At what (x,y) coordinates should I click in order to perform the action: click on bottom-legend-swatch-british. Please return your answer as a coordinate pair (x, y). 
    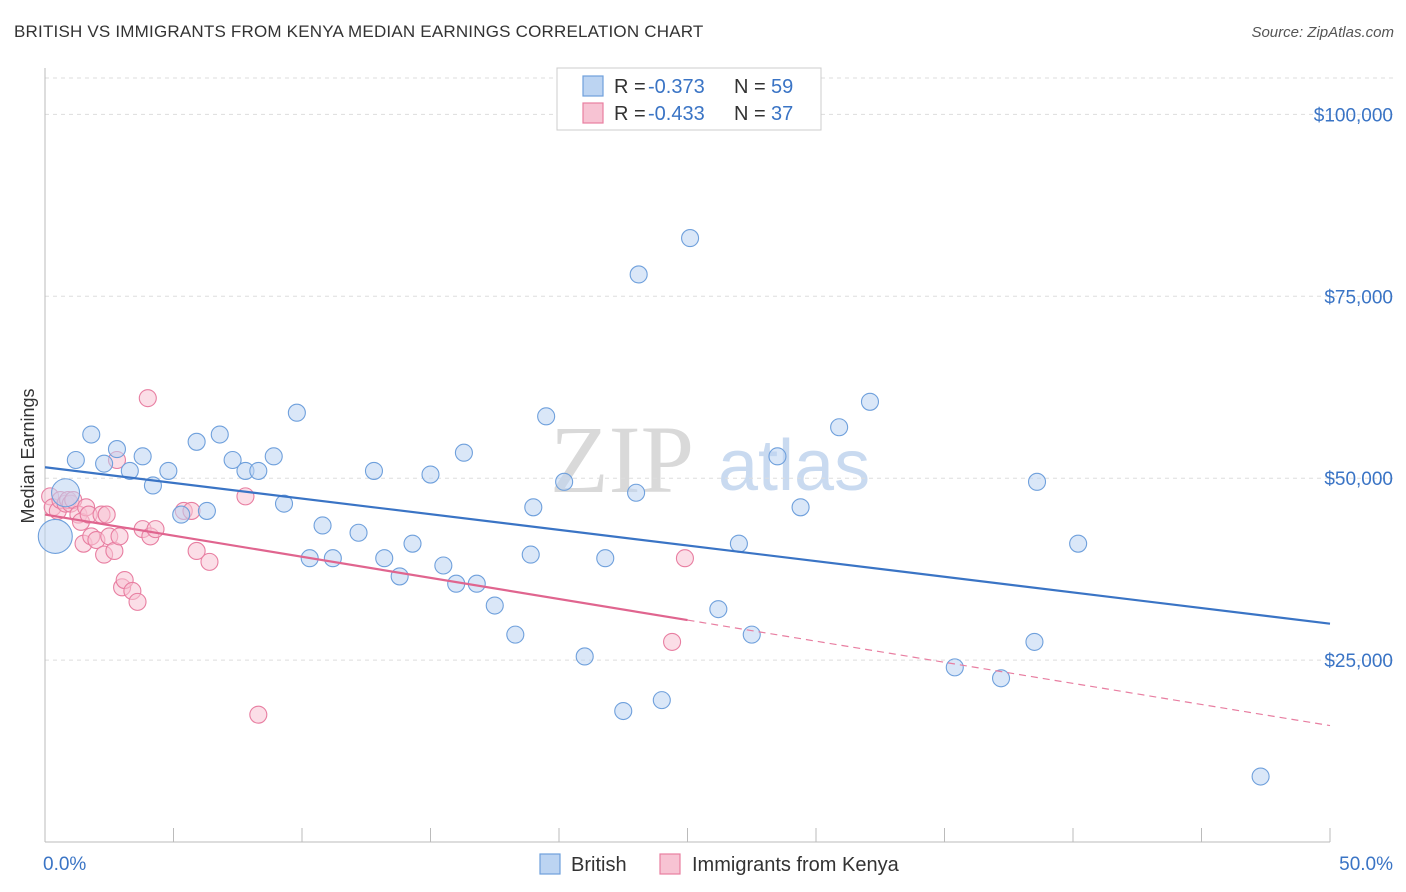
    Looking at the image, I should click on (550, 864).